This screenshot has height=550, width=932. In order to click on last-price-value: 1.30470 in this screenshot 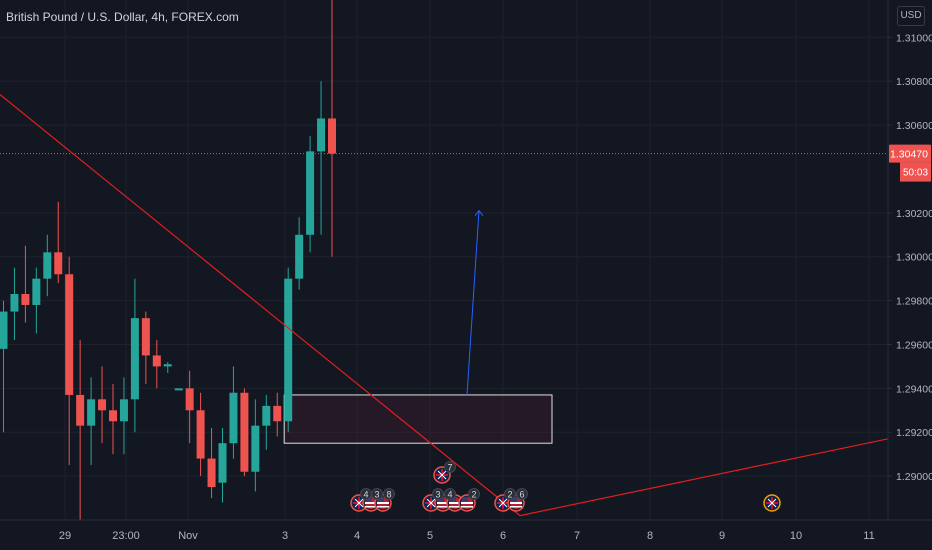, I will do `click(909, 155)`.